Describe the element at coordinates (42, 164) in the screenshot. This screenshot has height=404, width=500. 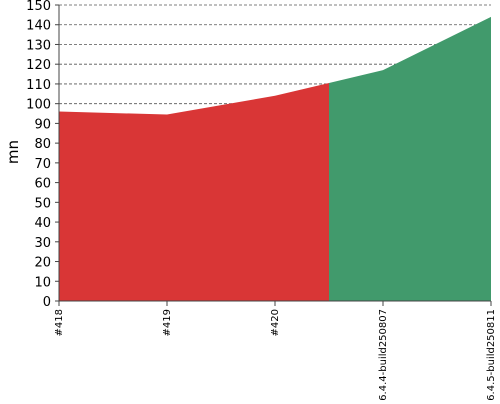
I see `y-tick-label: 70` at that location.